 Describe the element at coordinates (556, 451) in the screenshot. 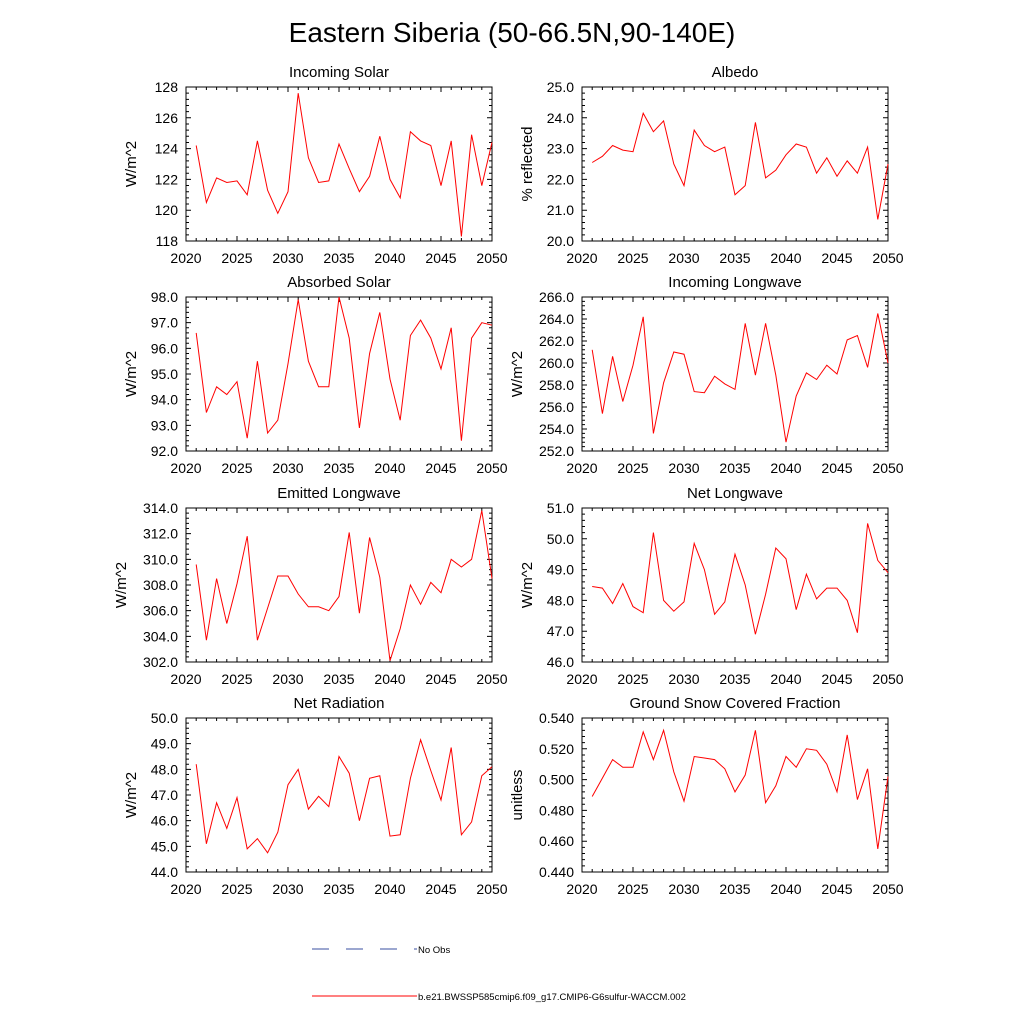

I see `y-tick-label: 252.0` at that location.